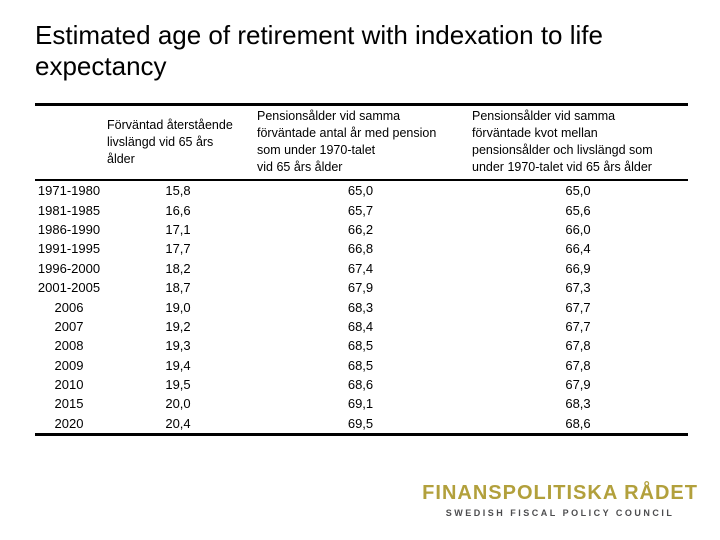 Image resolution: width=720 pixels, height=540 pixels. I want to click on pension-same-ratio-cell: 66,9, so click(578, 268).